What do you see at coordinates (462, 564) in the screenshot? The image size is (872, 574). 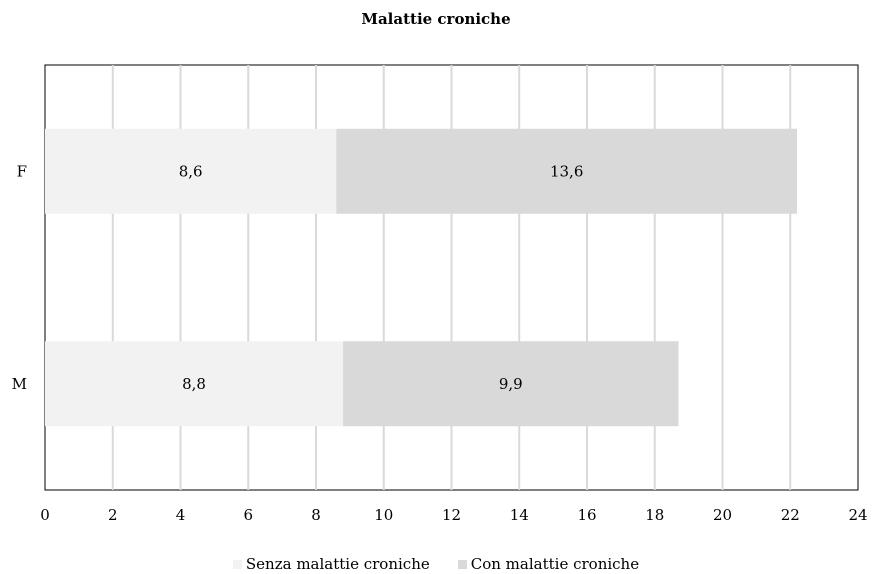 I see `legend-swatch-con` at bounding box center [462, 564].